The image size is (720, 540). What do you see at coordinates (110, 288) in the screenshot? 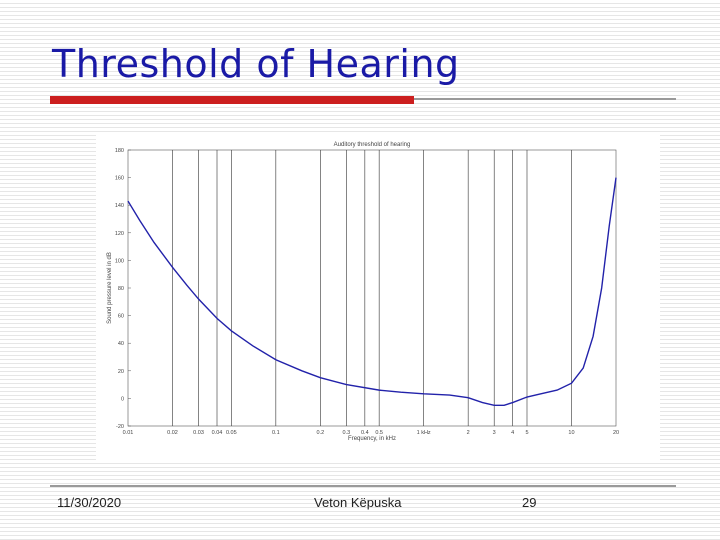
I see `y-axis-label: Sound pressure level in dB` at bounding box center [110, 288].